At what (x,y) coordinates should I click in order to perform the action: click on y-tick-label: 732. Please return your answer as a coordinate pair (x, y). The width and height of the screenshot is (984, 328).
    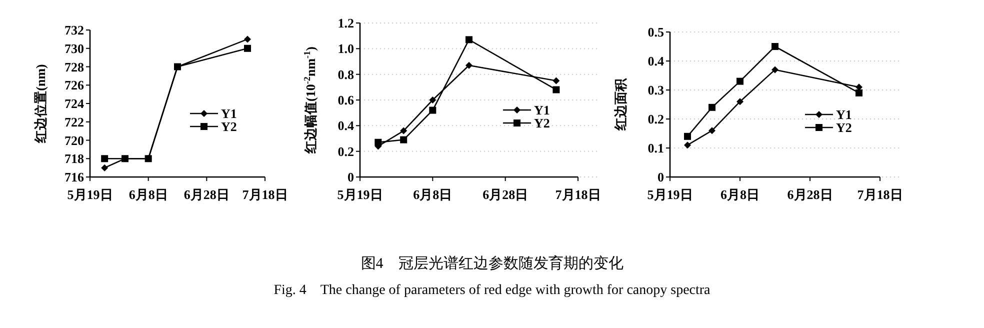
    Looking at the image, I should click on (74, 30).